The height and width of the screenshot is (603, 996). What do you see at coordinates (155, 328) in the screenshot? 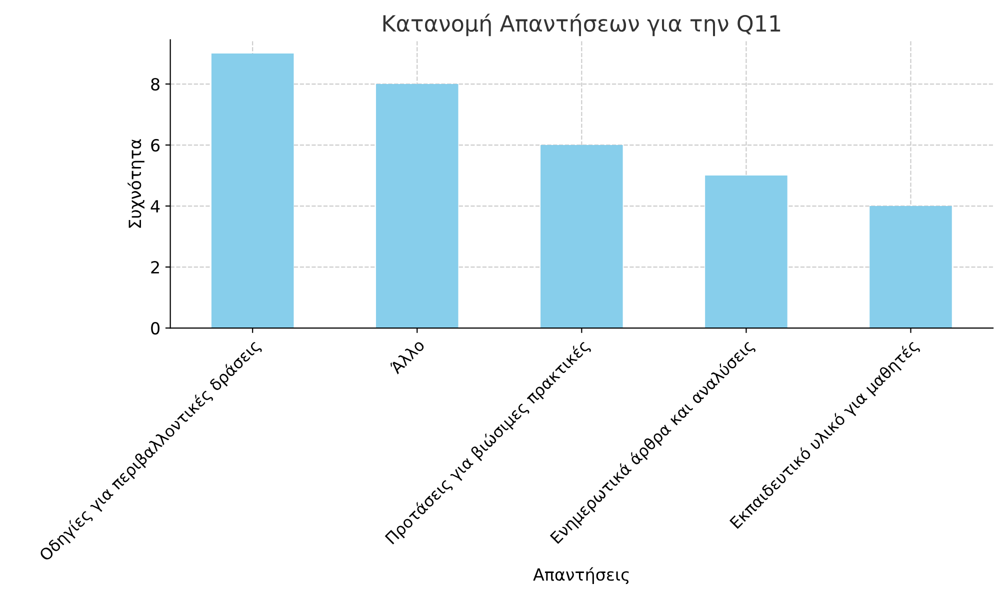
I see `y-tick-label: 0` at bounding box center [155, 328].